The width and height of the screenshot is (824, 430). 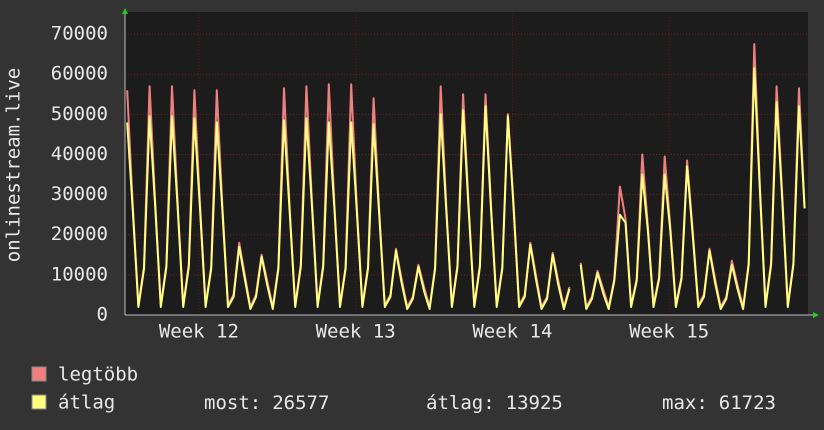 I want to click on y-tick-label: 0, so click(x=102, y=315).